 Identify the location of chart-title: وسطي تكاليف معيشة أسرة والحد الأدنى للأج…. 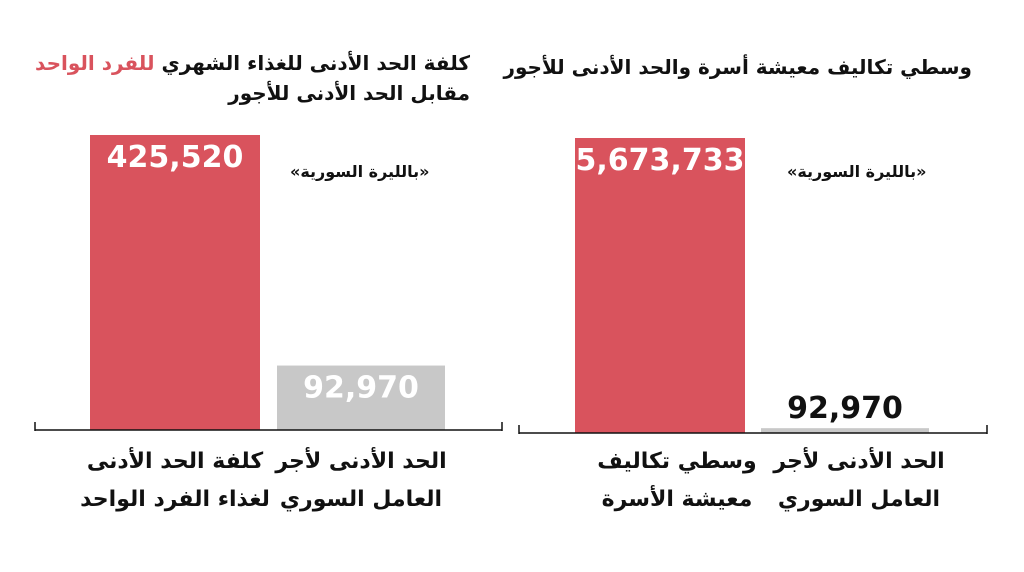
(737, 67).